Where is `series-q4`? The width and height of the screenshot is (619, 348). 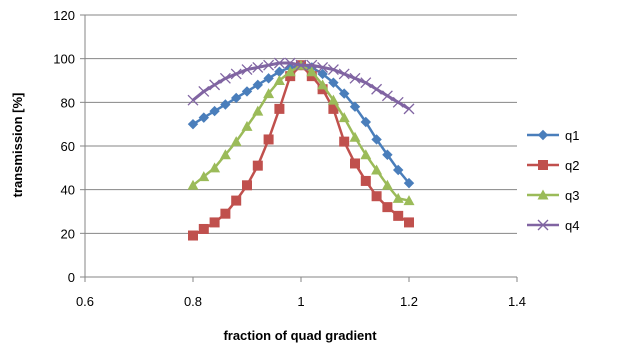 series-q4 is located at coordinates (301, 86).